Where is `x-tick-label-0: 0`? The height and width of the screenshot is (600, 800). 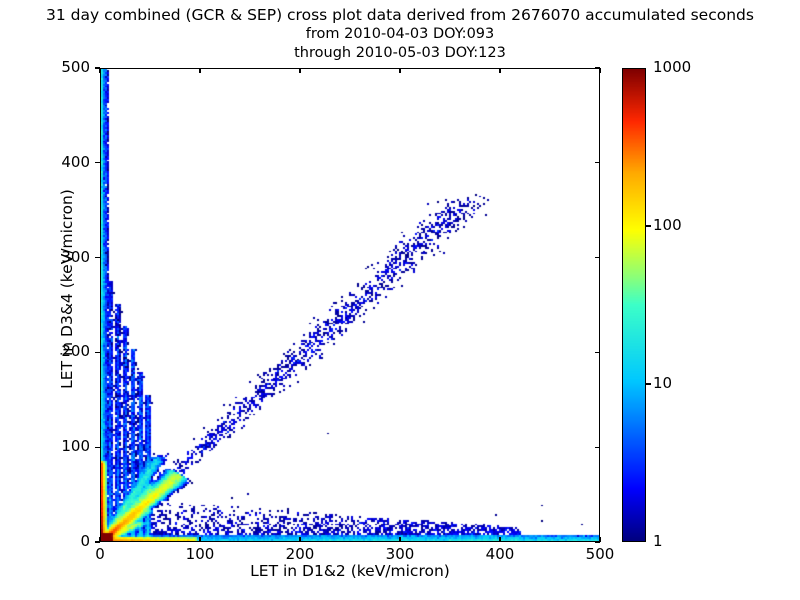 x-tick-label-0: 0 is located at coordinates (100, 554).